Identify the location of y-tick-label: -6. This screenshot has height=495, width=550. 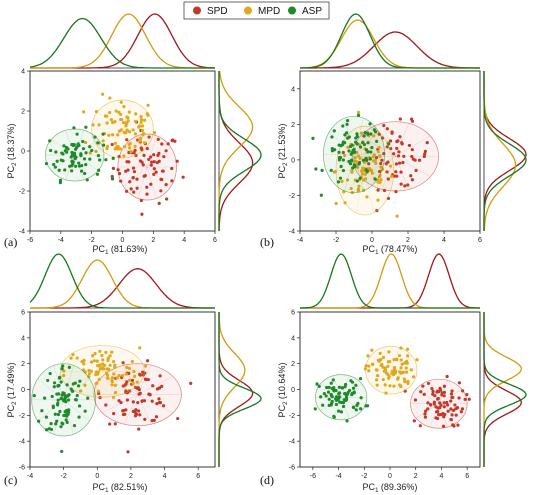
(22, 468).